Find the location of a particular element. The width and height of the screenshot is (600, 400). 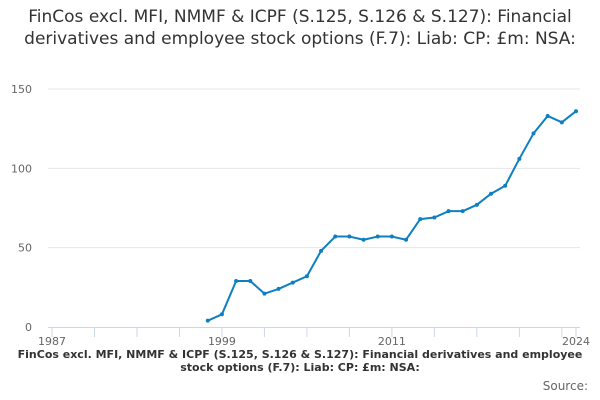

x-tick-label: 1999 is located at coordinates (222, 340).